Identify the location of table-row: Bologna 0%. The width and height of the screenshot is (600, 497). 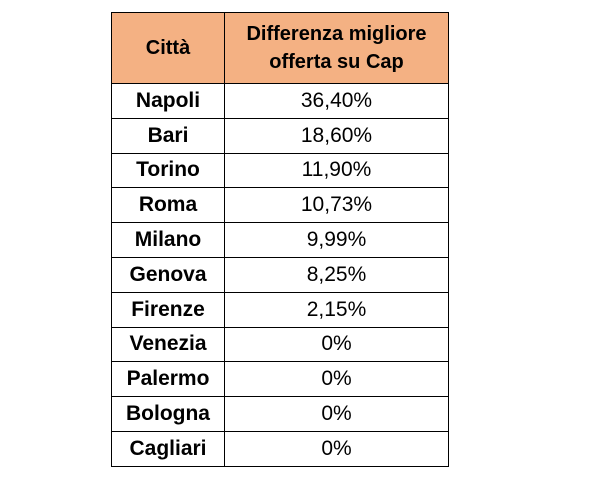
(280, 414).